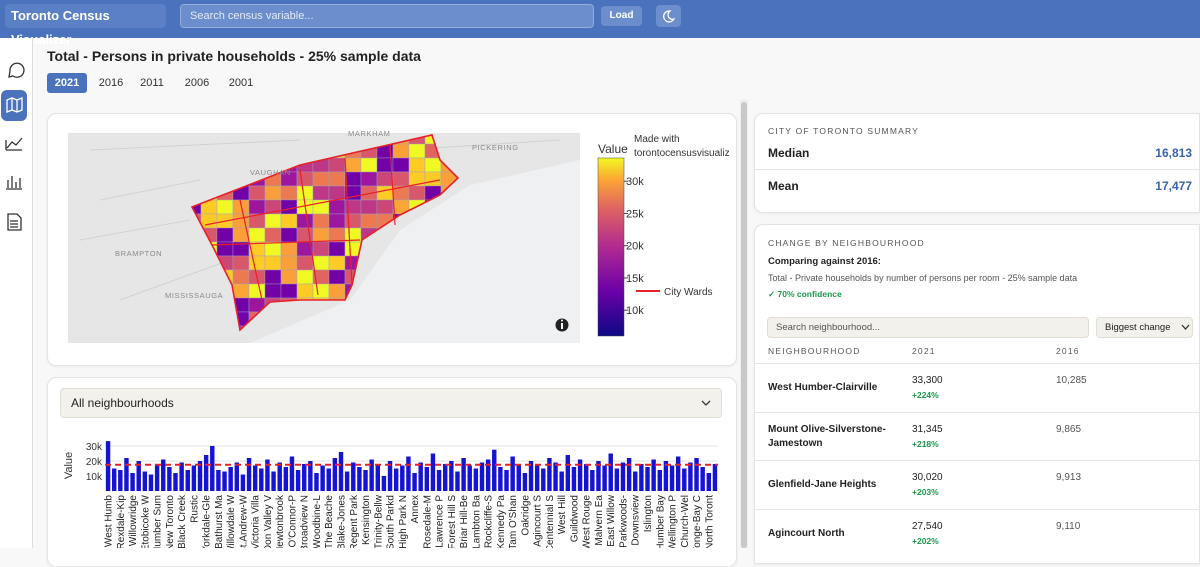 The width and height of the screenshot is (1200, 567). Describe the element at coordinates (668, 16) in the screenshot. I see `theme-toggle` at that location.